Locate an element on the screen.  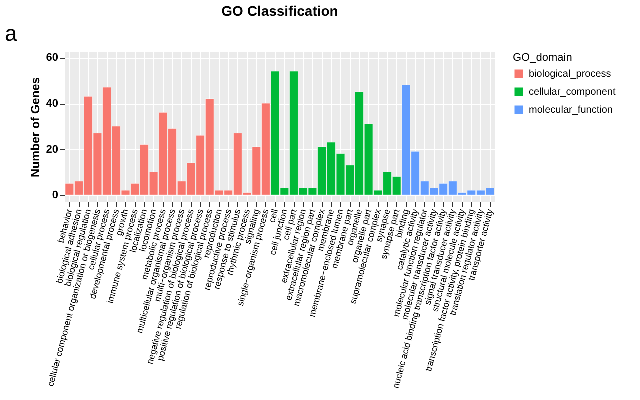
legend-label: biological_process is located at coordinates (570, 74).